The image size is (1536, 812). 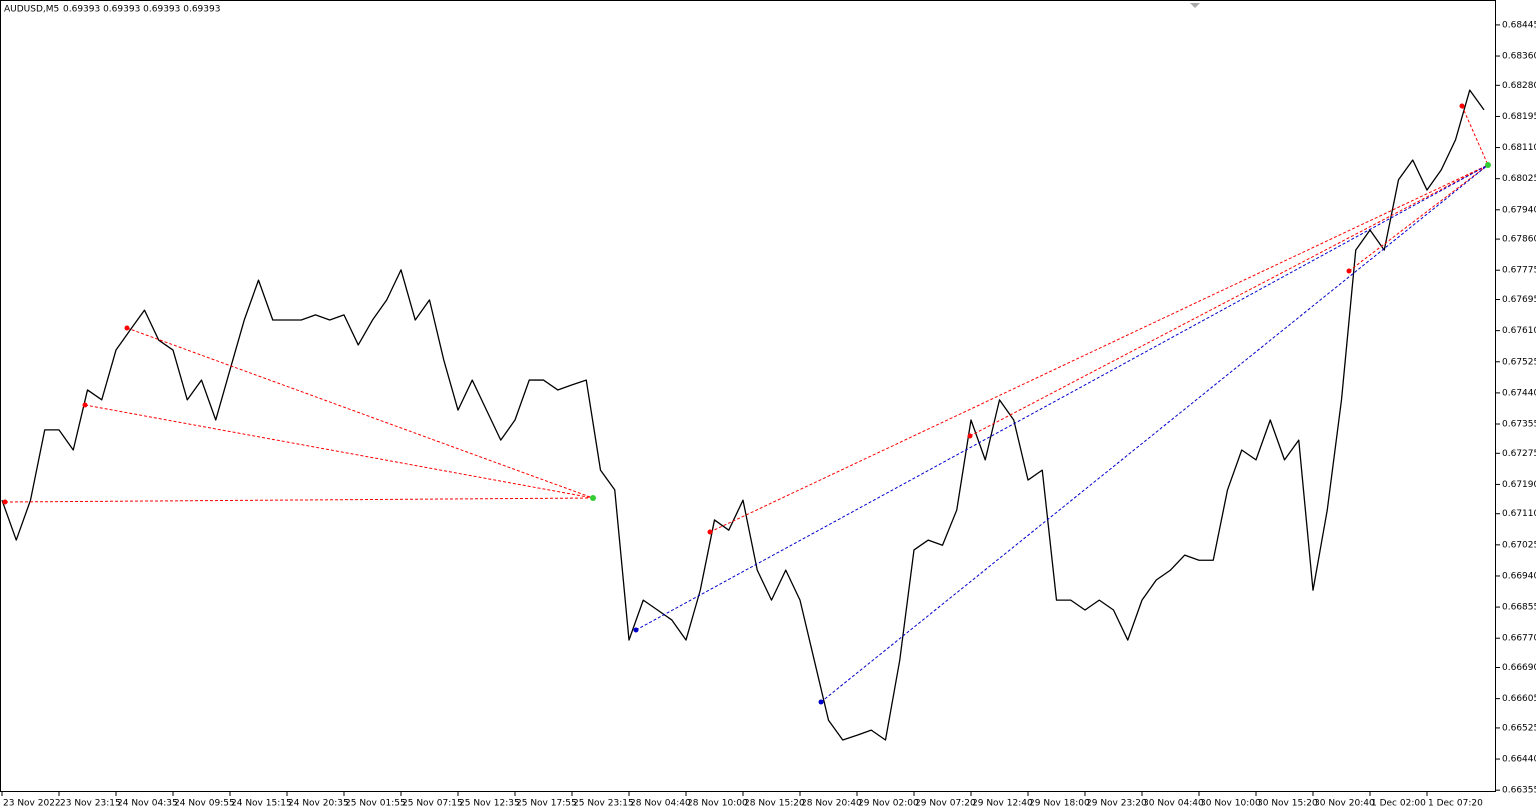 What do you see at coordinates (1519, 393) in the screenshot?
I see `y-tick-label: 0.67440` at bounding box center [1519, 393].